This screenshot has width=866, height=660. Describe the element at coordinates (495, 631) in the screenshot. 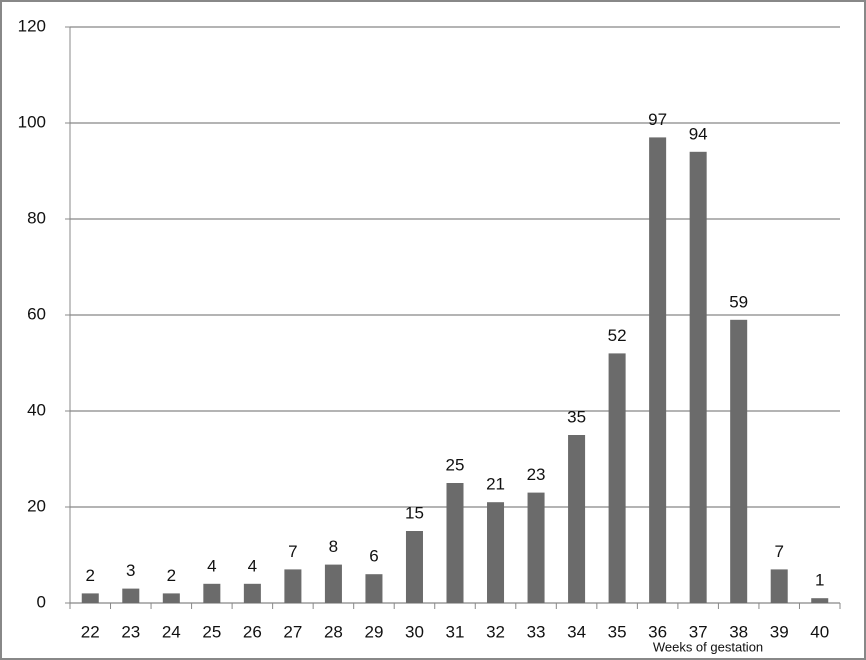

I see `x-tick-label: 32` at that location.